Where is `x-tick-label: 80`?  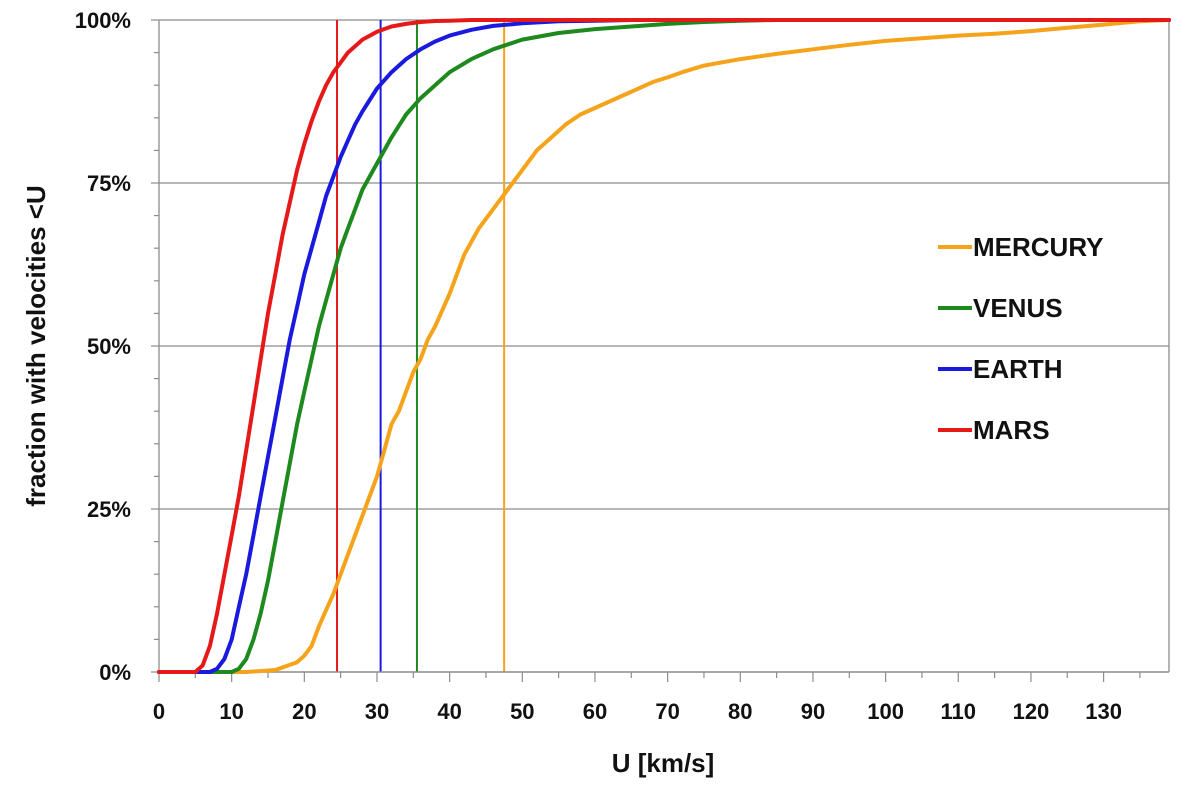 x-tick-label: 80 is located at coordinates (740, 711).